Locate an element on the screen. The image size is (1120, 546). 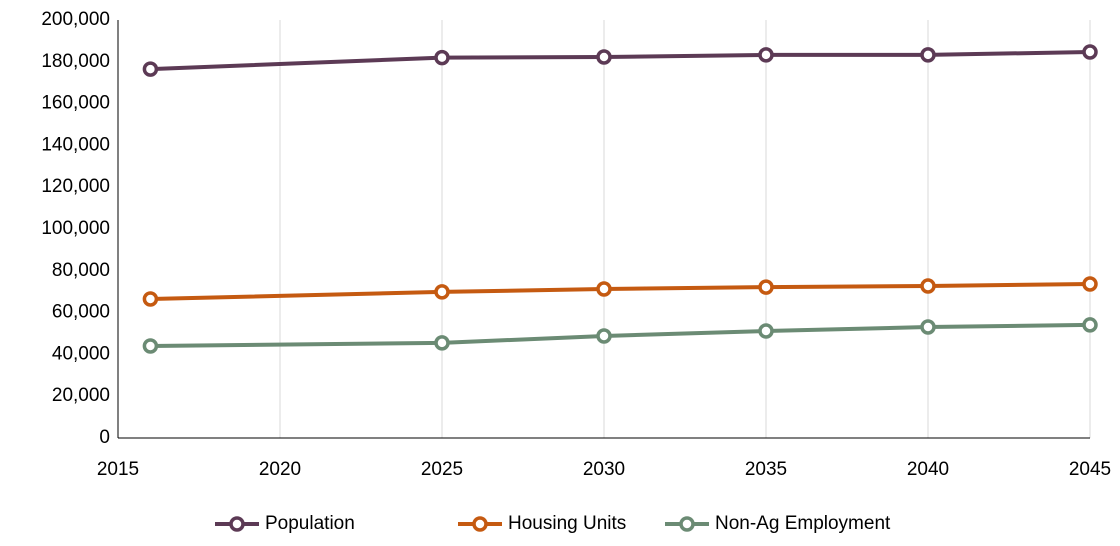
y-tick-label: 180,000 is located at coordinates (75, 61).